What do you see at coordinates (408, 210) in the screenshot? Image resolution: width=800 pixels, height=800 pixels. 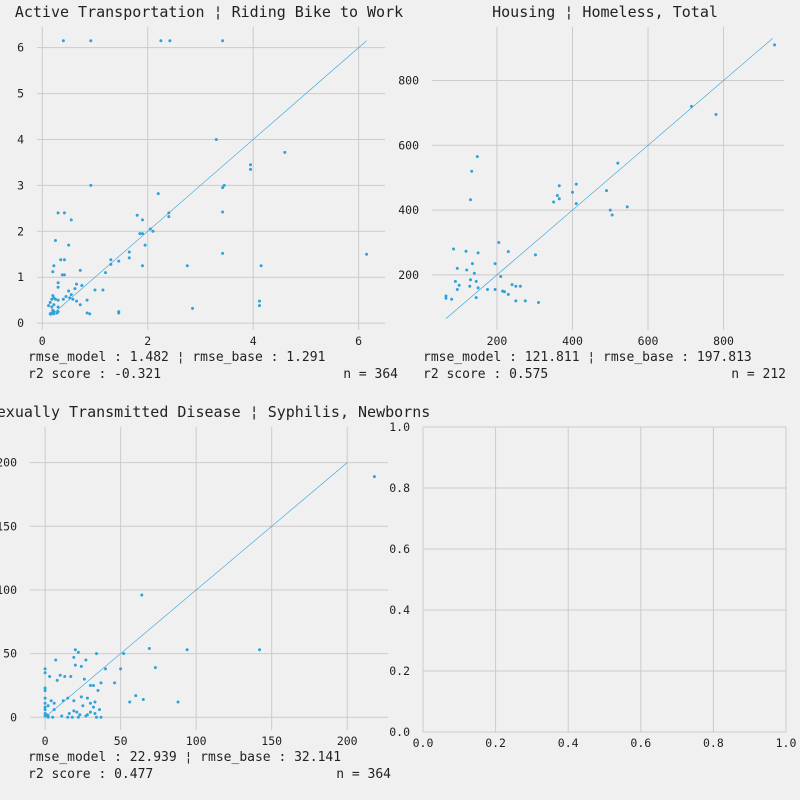 I see `y-tick-label: 400` at bounding box center [408, 210].